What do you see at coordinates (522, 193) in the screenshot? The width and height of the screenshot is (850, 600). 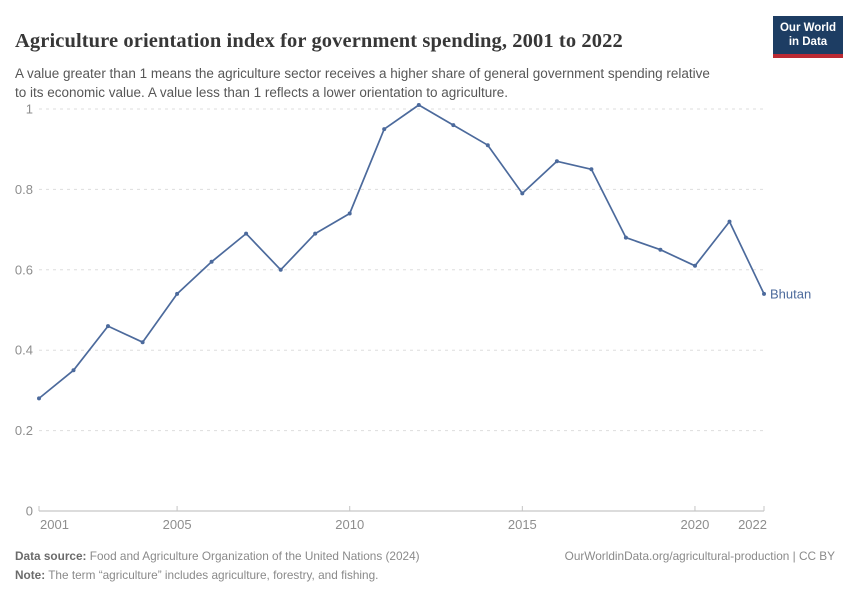 I see `data-point-2015` at bounding box center [522, 193].